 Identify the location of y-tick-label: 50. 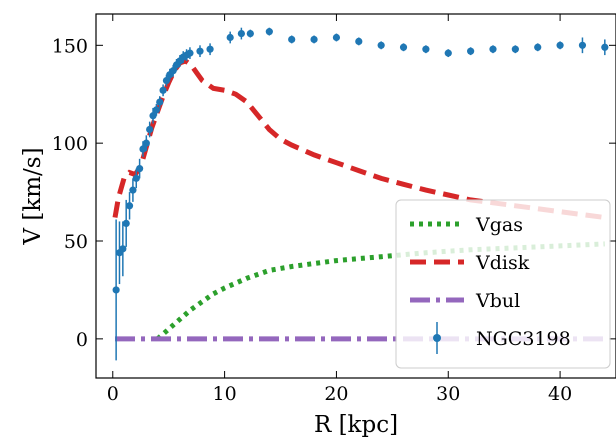
(76, 242).